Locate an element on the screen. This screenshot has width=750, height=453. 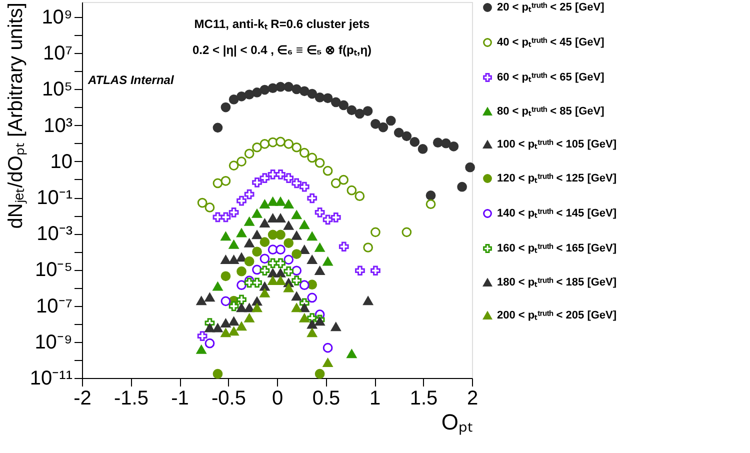
legend-label: 60 < pₜᵗʳᵘᵗʰ < 65 [GeV] is located at coordinates (551, 78).